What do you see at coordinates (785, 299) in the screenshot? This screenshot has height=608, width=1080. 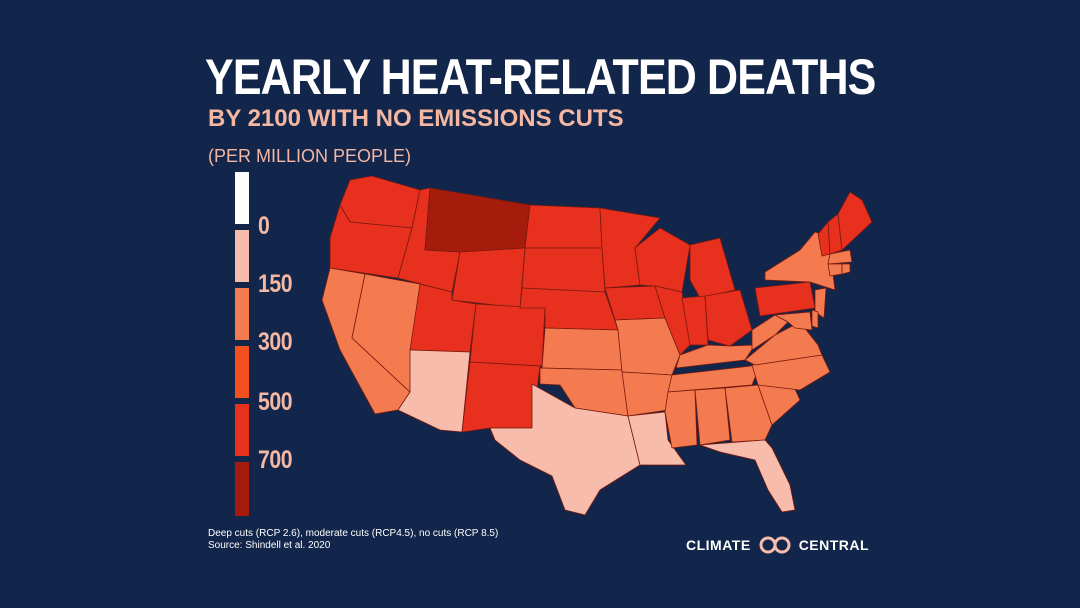 I see `state-pennsylvania` at bounding box center [785, 299].